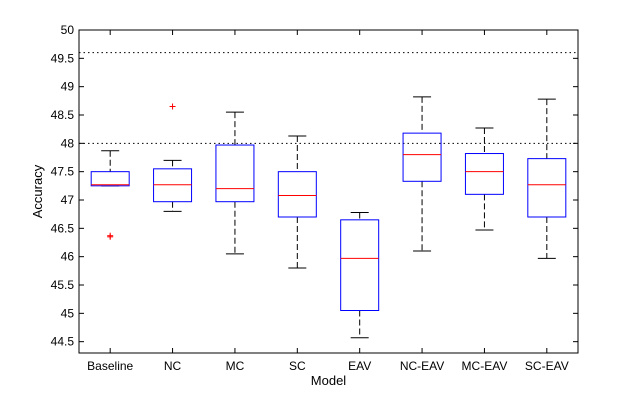  What do you see at coordinates (68, 143) in the screenshot?
I see `y-tick-label: 48` at bounding box center [68, 143].